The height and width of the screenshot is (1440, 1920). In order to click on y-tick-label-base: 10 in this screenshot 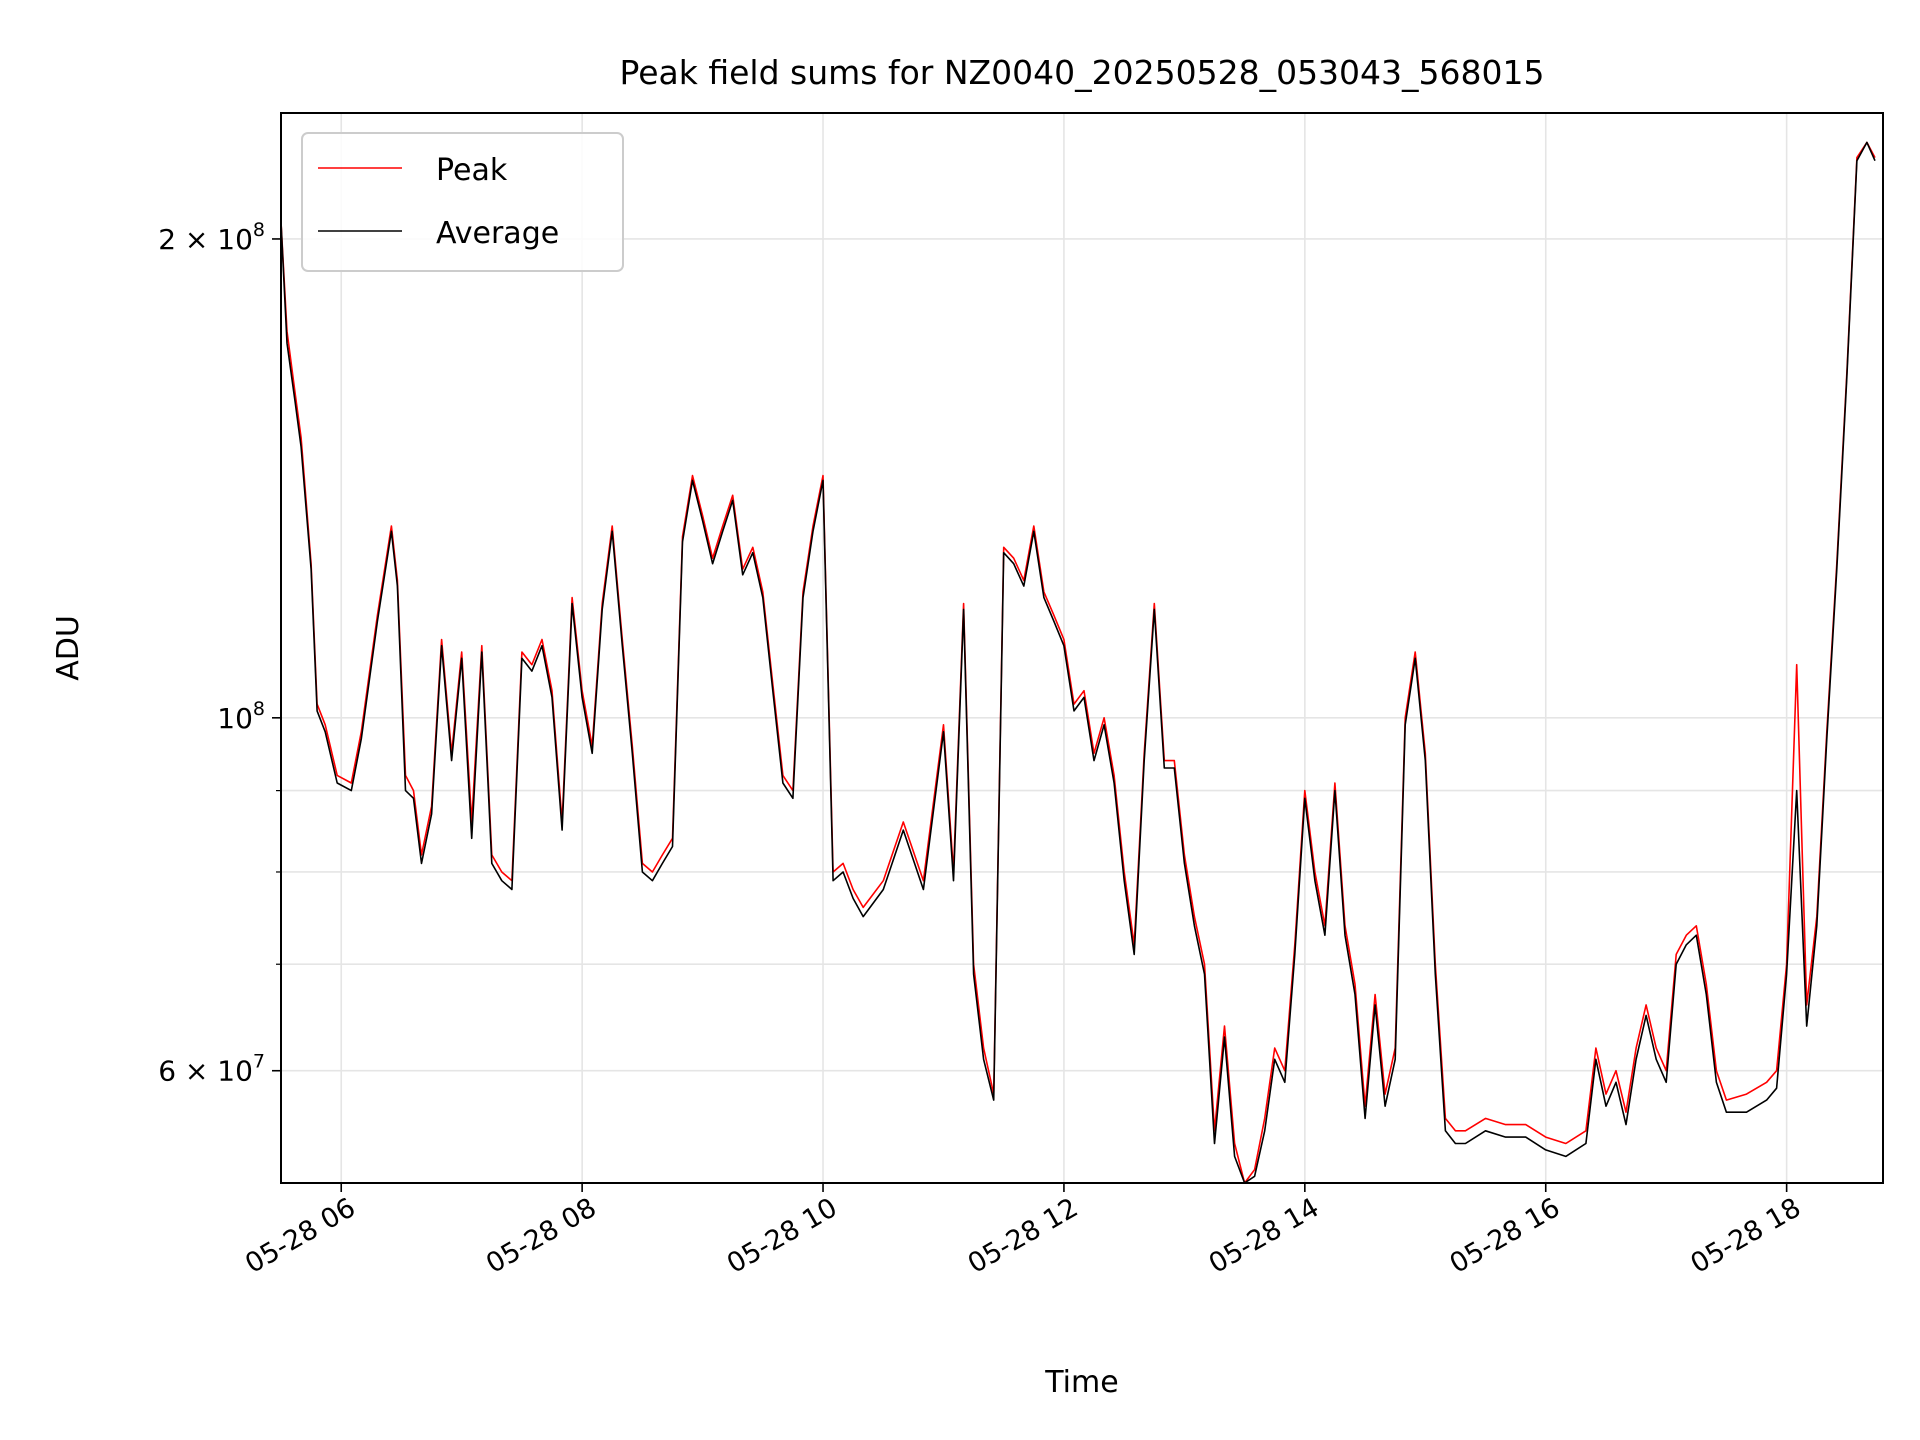, I will do `click(235, 718)`.